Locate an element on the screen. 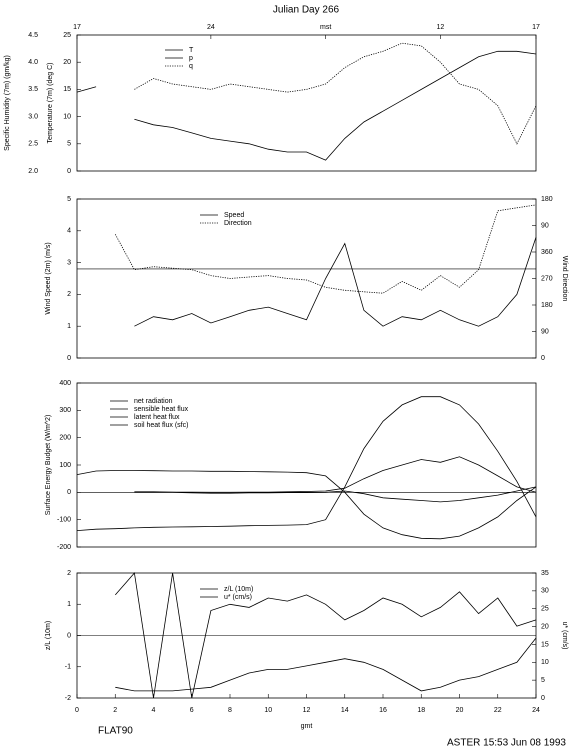 Image resolution: width=573 pixels, height=751 pixels. x-tick-label: 4 is located at coordinates (154, 710).